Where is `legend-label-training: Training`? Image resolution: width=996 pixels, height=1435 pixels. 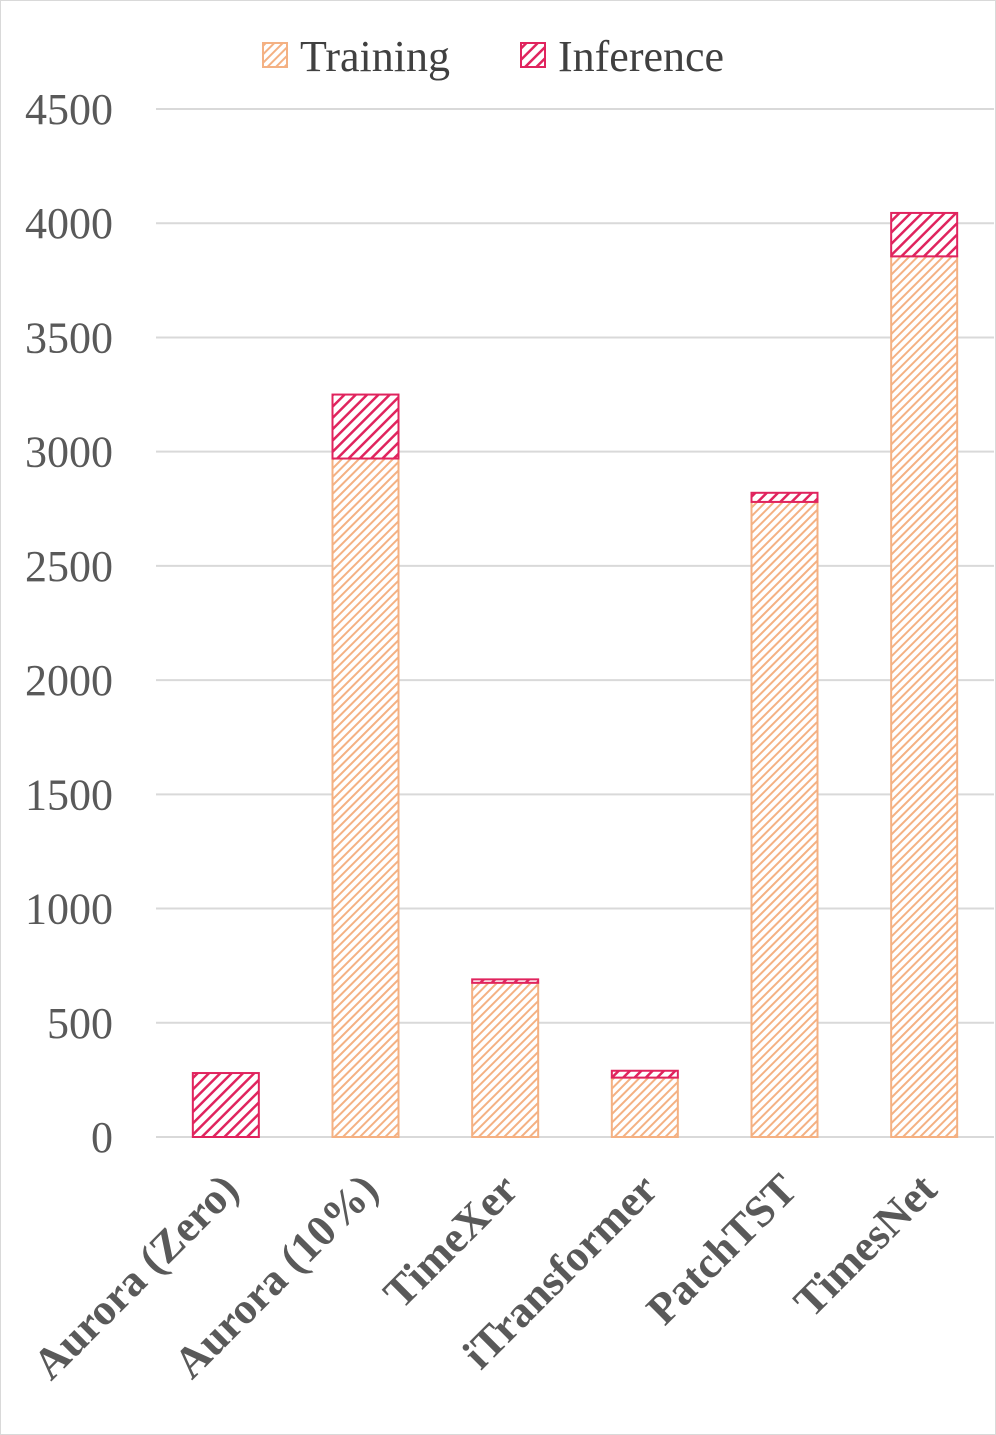
legend-label-training: Training is located at coordinates (375, 56).